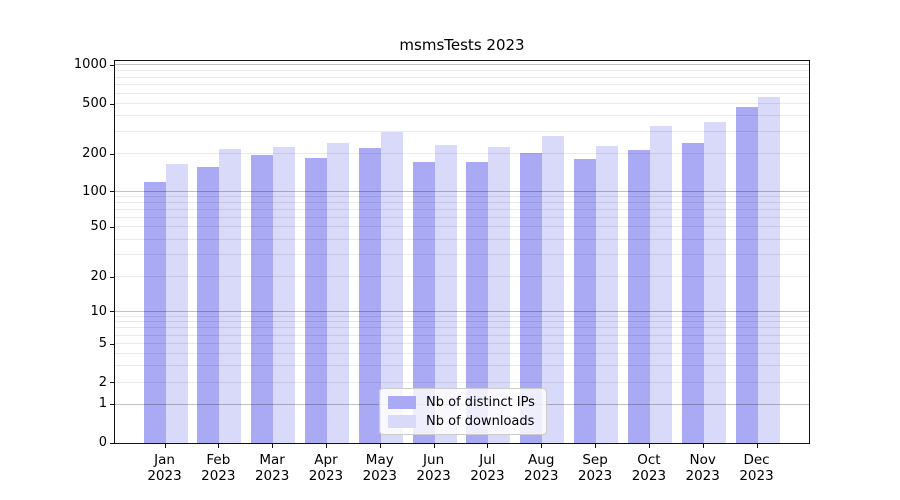  What do you see at coordinates (768, 270) in the screenshot?
I see `bar-downloads-dec` at bounding box center [768, 270].